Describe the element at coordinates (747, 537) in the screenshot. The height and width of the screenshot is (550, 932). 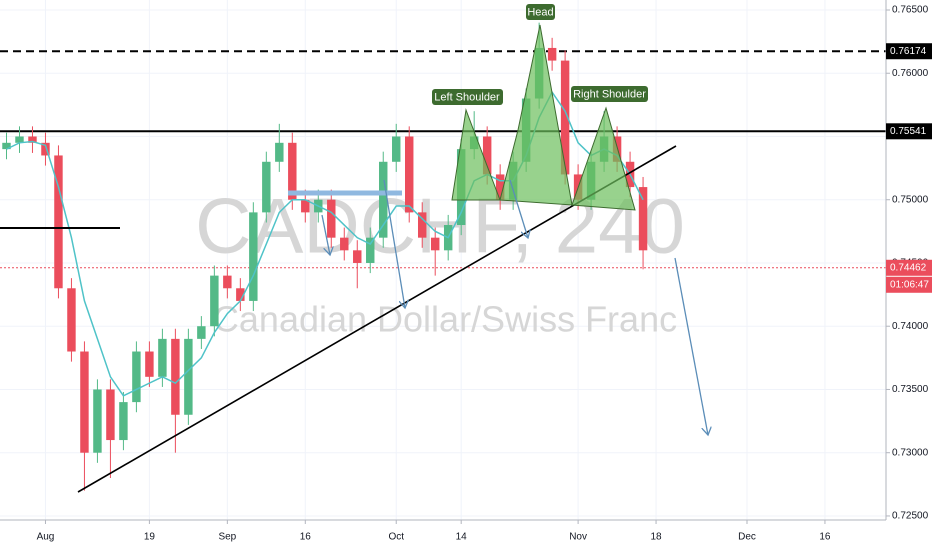
I see `x-tick-label: Dec` at that location.